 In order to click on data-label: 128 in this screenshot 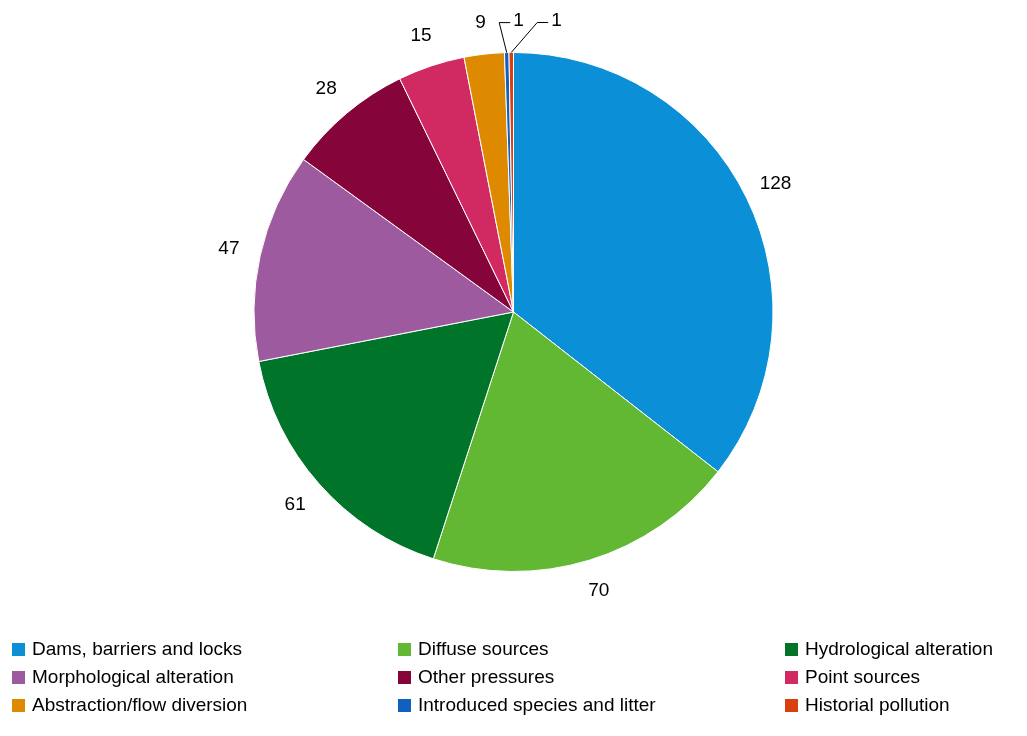, I will do `click(775, 183)`.